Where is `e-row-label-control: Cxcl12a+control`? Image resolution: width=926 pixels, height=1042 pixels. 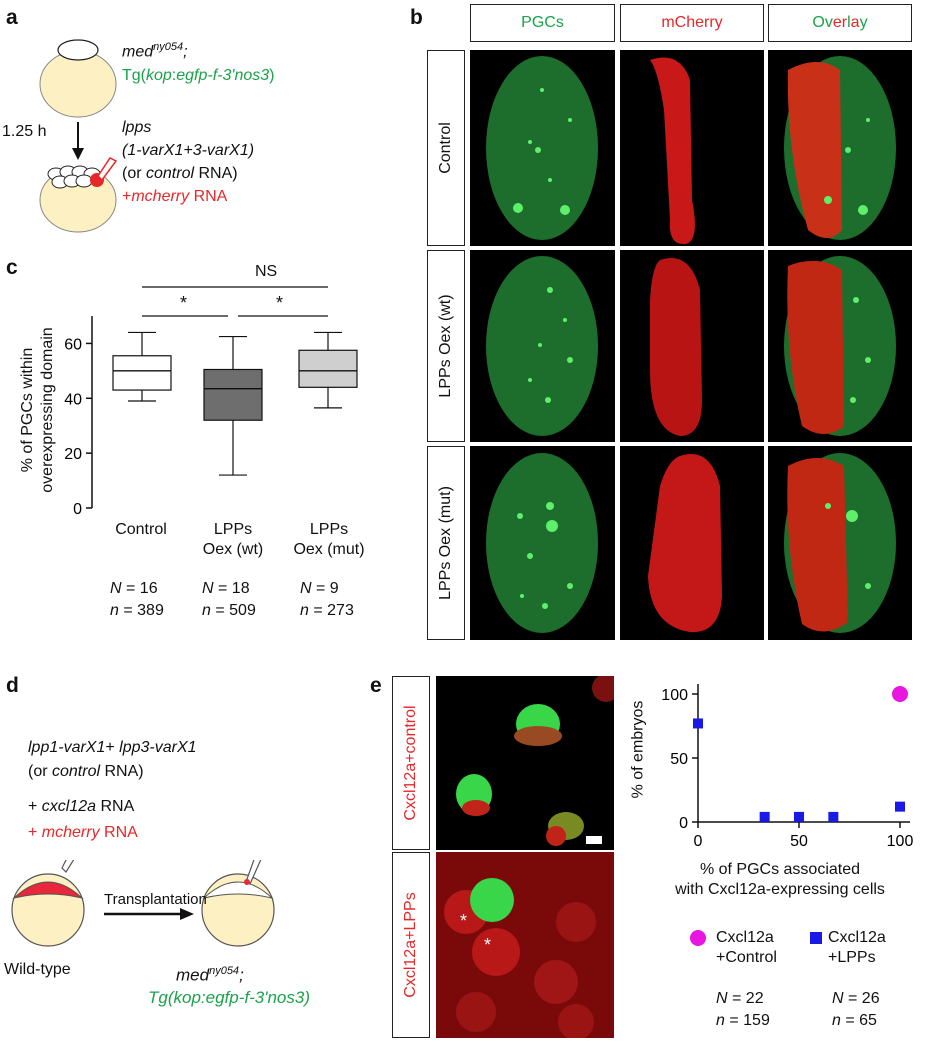 e-row-label-control: Cxcl12a+control is located at coordinates (411, 763).